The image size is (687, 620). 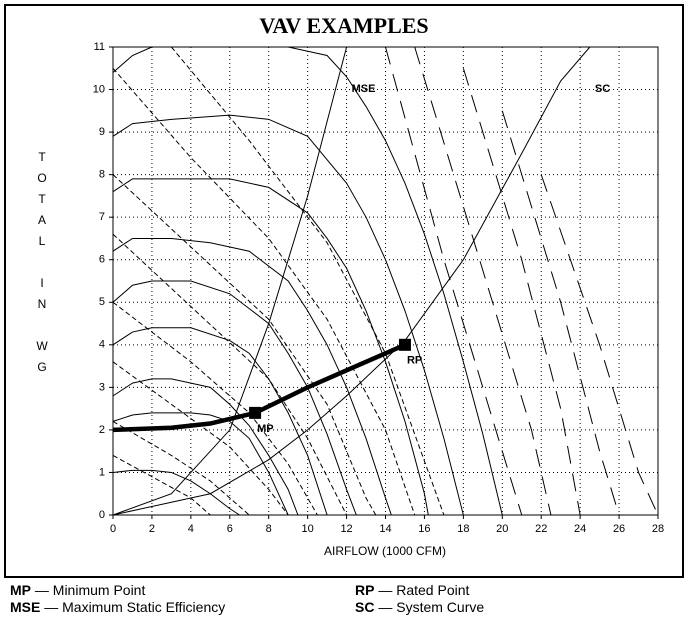 What do you see at coordinates (602, 89) in the screenshot?
I see `series-label: SC` at bounding box center [602, 89].